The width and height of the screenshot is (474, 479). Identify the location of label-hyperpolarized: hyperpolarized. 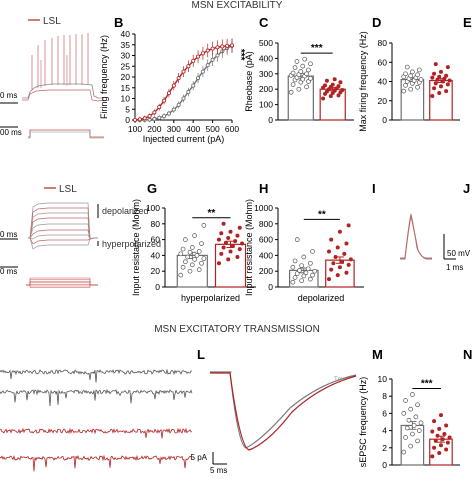
(131, 244).